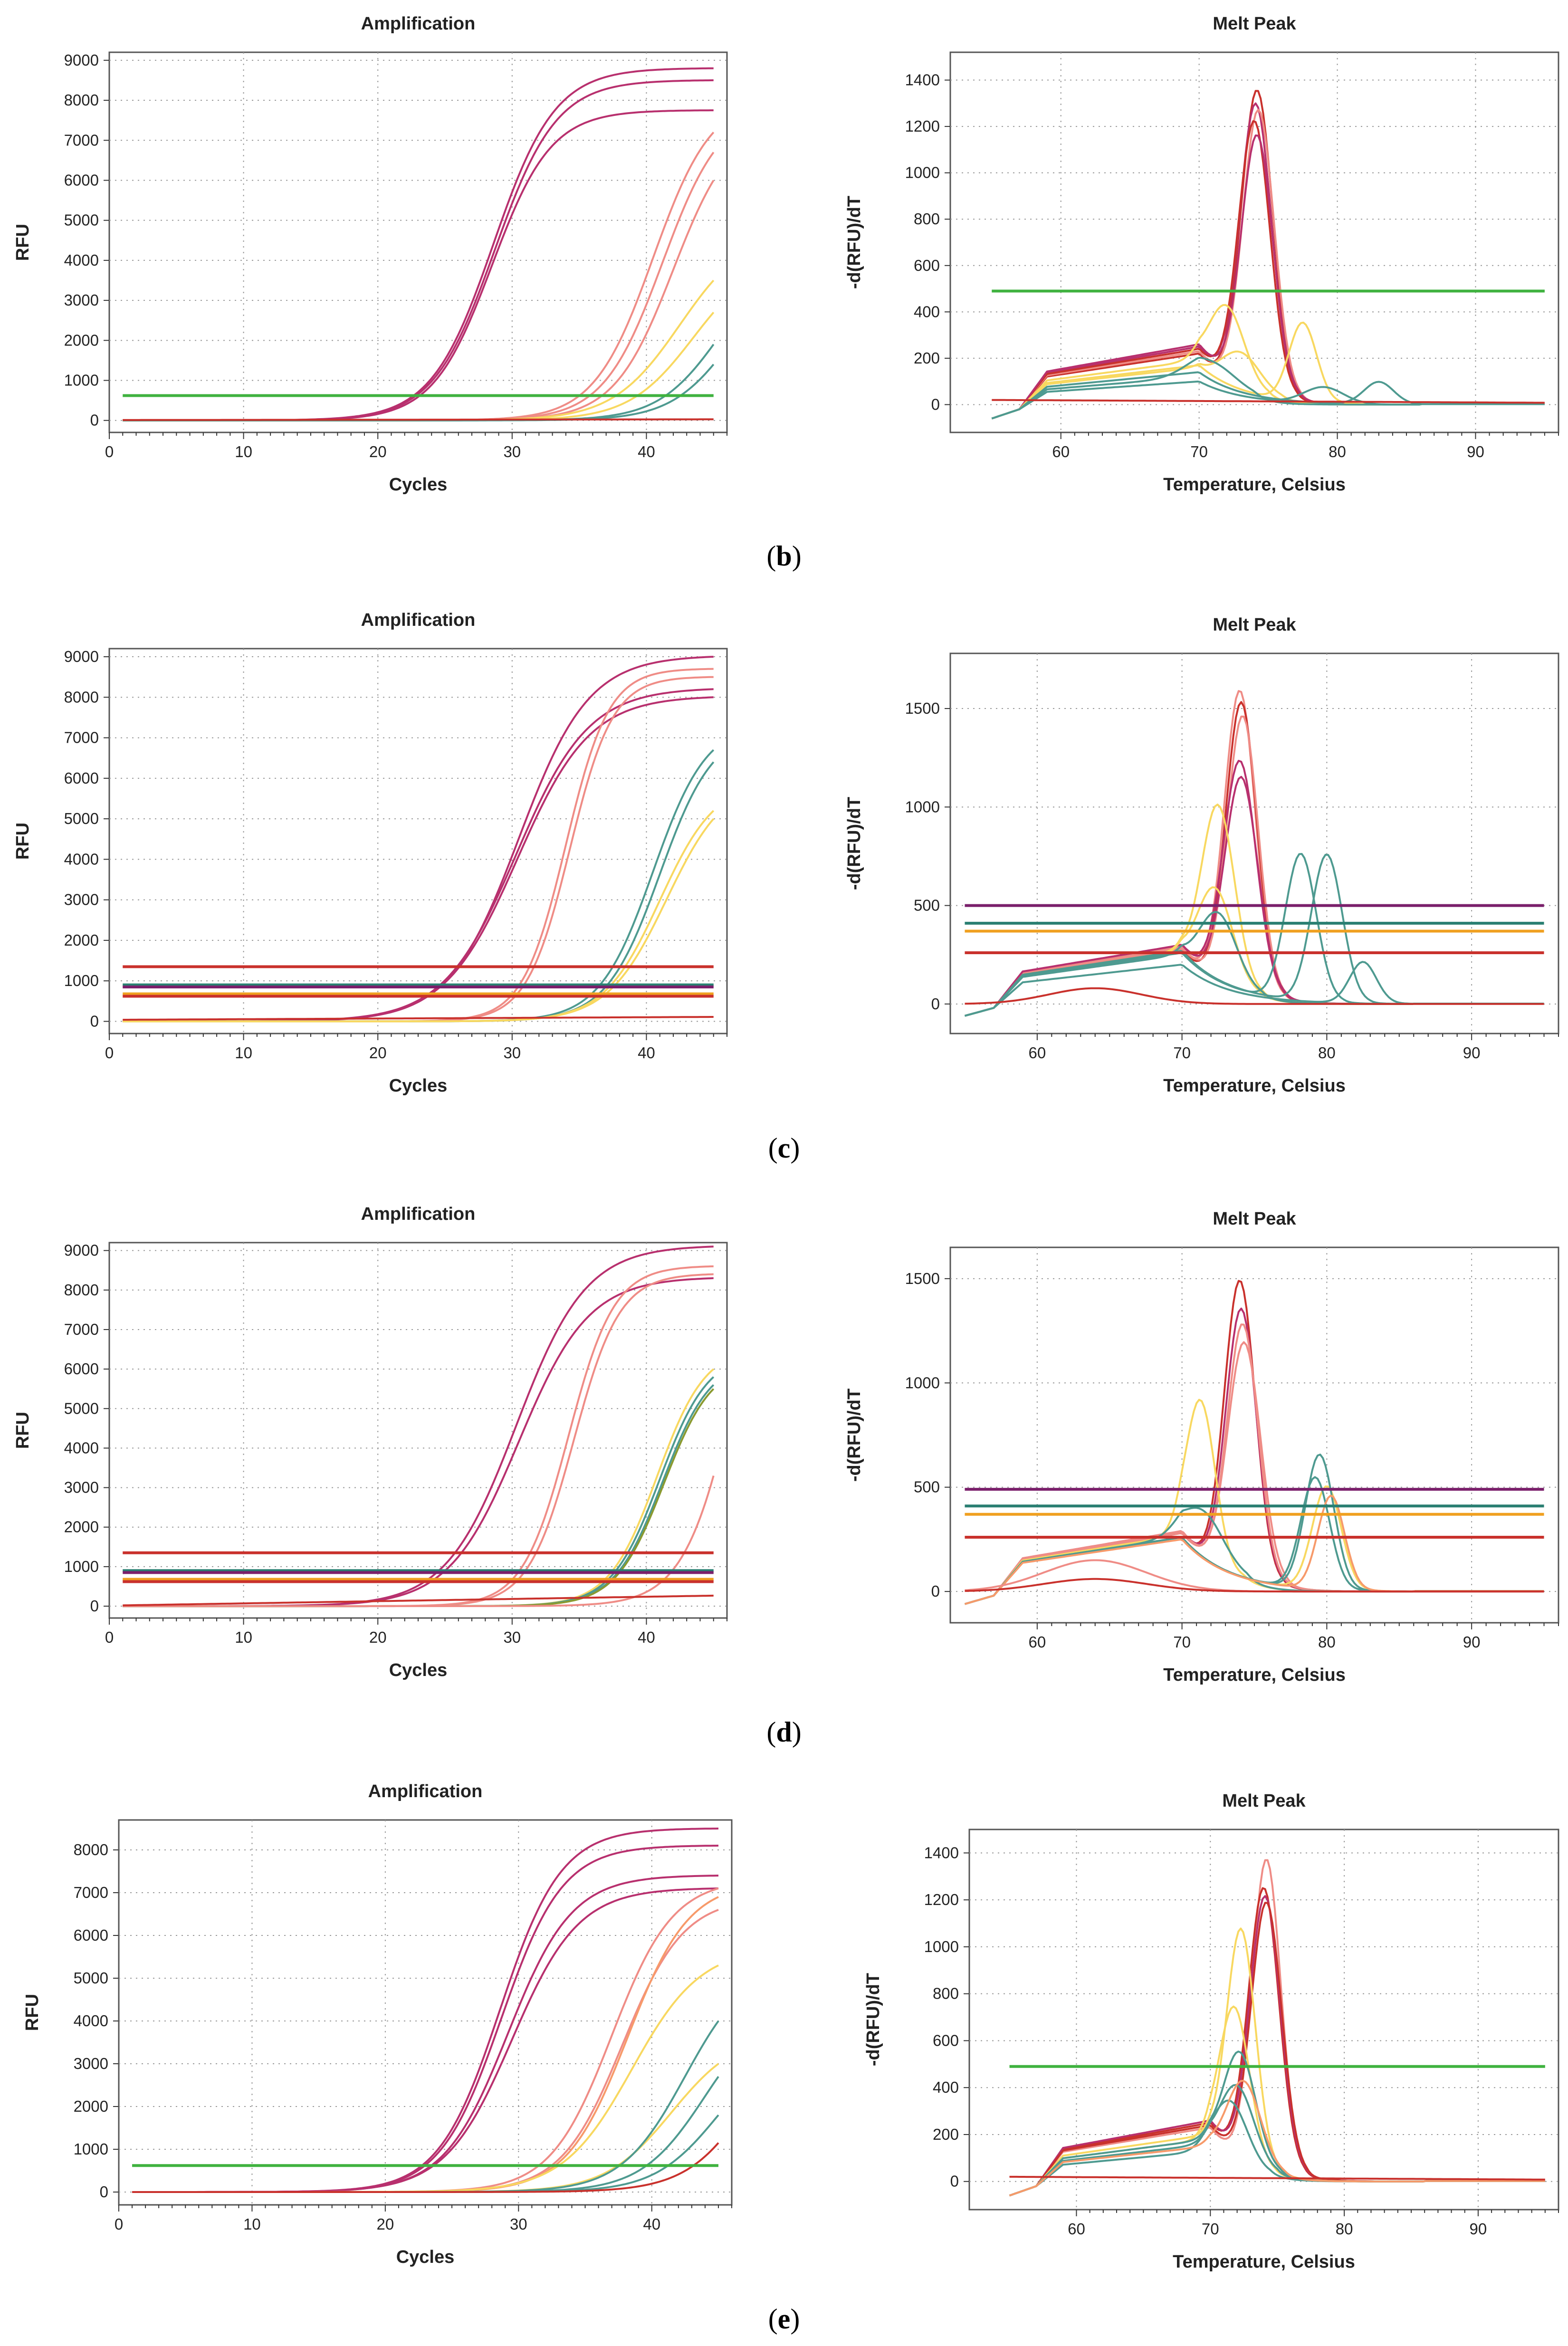 The image size is (1568, 2346). I want to click on y-tick-label: 600, so click(946, 2040).